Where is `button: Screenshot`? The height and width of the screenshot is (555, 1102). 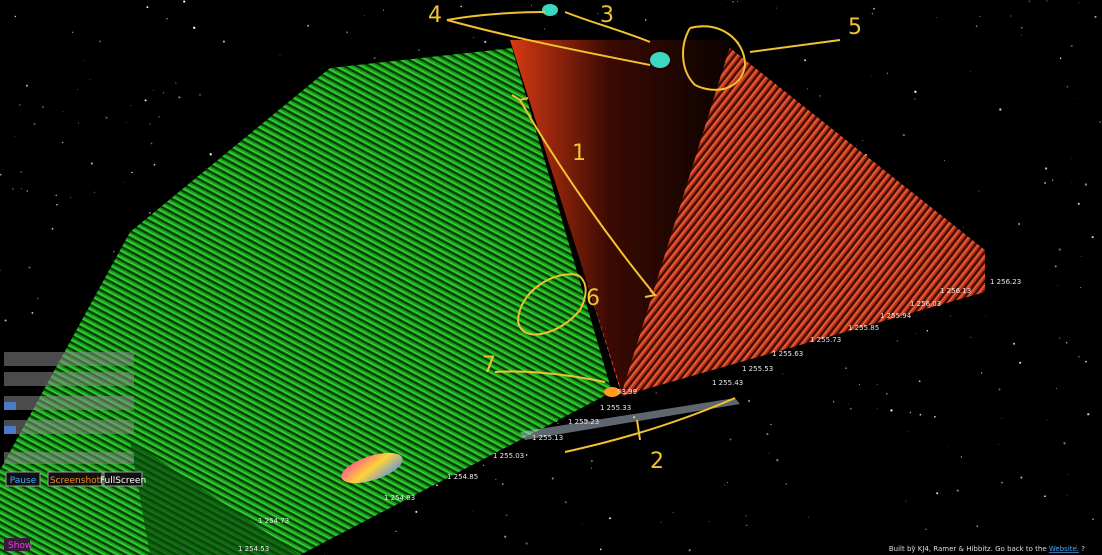 button: Screenshot is located at coordinates (75, 481).